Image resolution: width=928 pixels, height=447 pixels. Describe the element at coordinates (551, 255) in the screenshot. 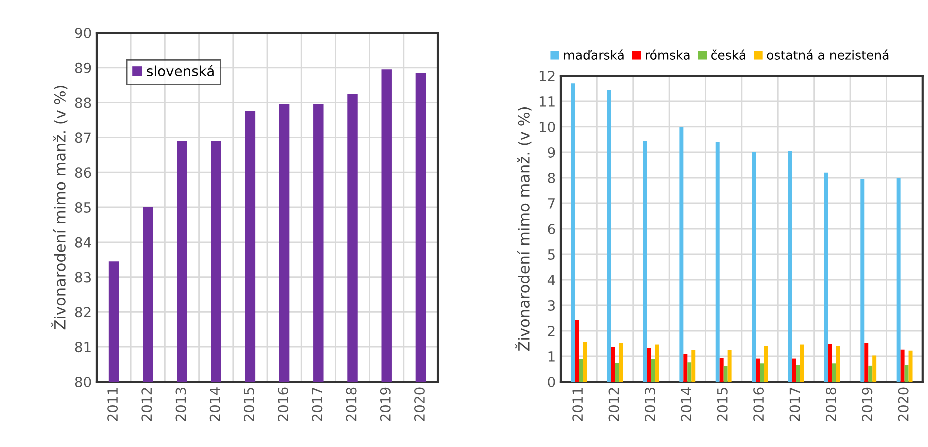

I see `y-tick-label: 5` at that location.